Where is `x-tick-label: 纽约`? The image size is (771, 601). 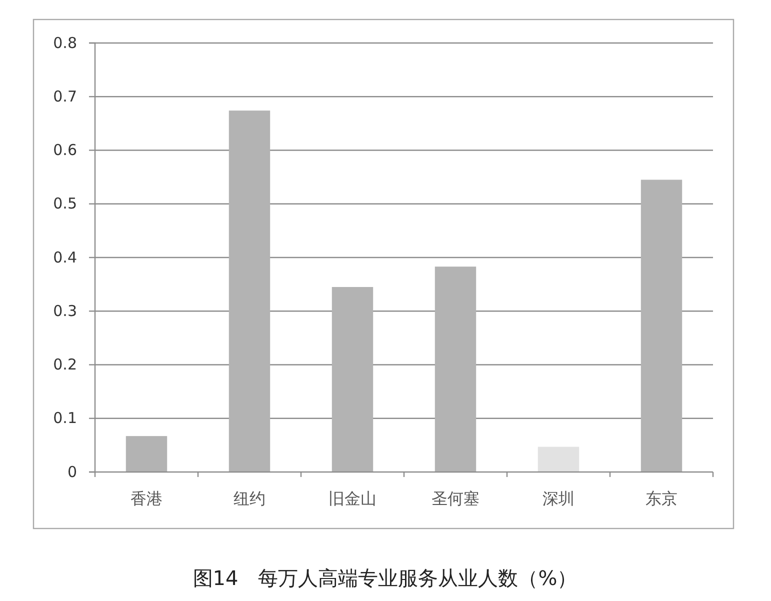
x-tick-label: 纽约 is located at coordinates (250, 498).